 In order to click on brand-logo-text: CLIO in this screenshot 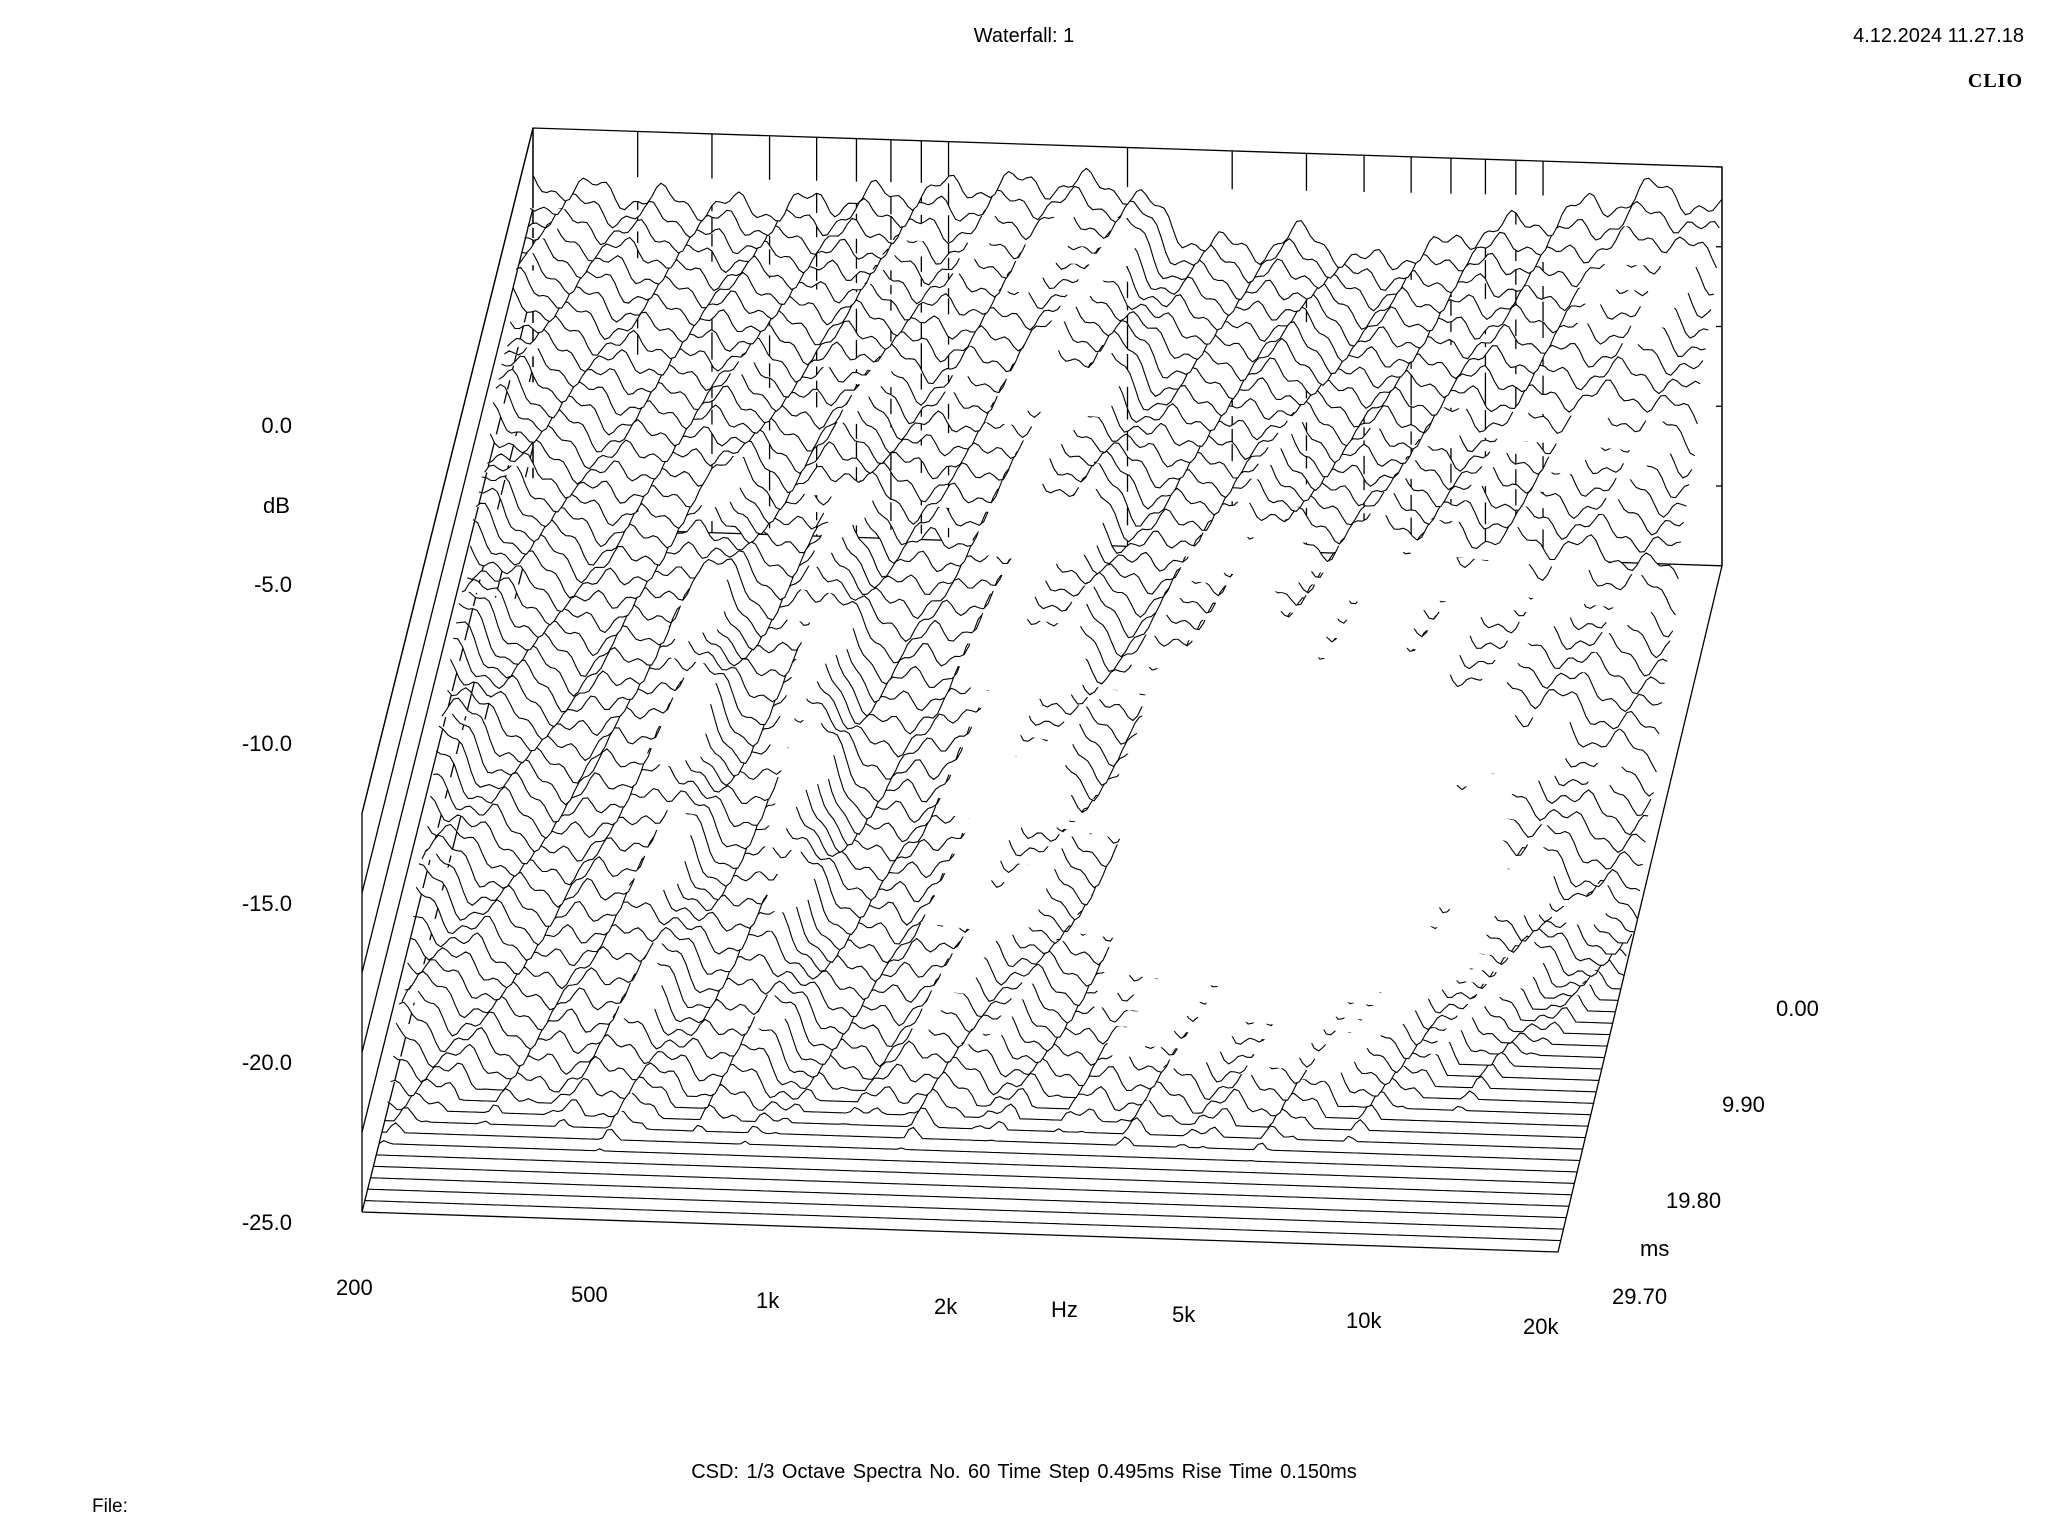, I will do `click(1995, 81)`.